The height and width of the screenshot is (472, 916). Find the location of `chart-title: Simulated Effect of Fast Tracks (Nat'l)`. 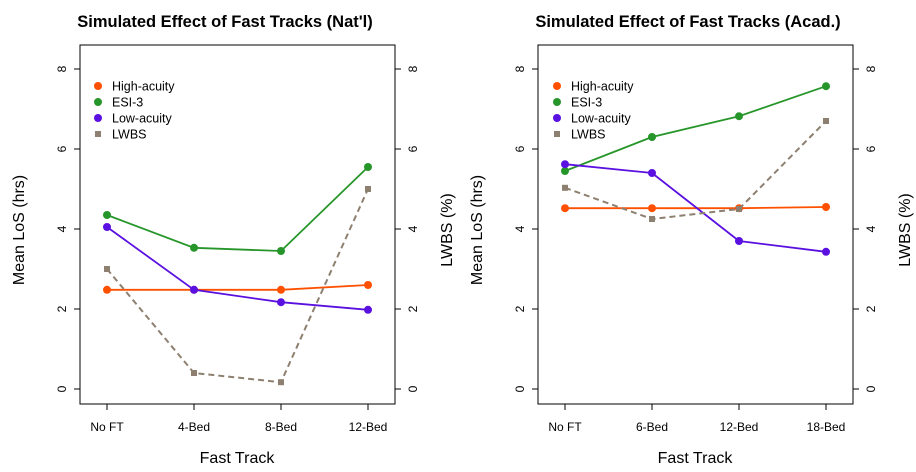

chart-title: Simulated Effect of Fast Tracks (Nat'l) is located at coordinates (225, 22).